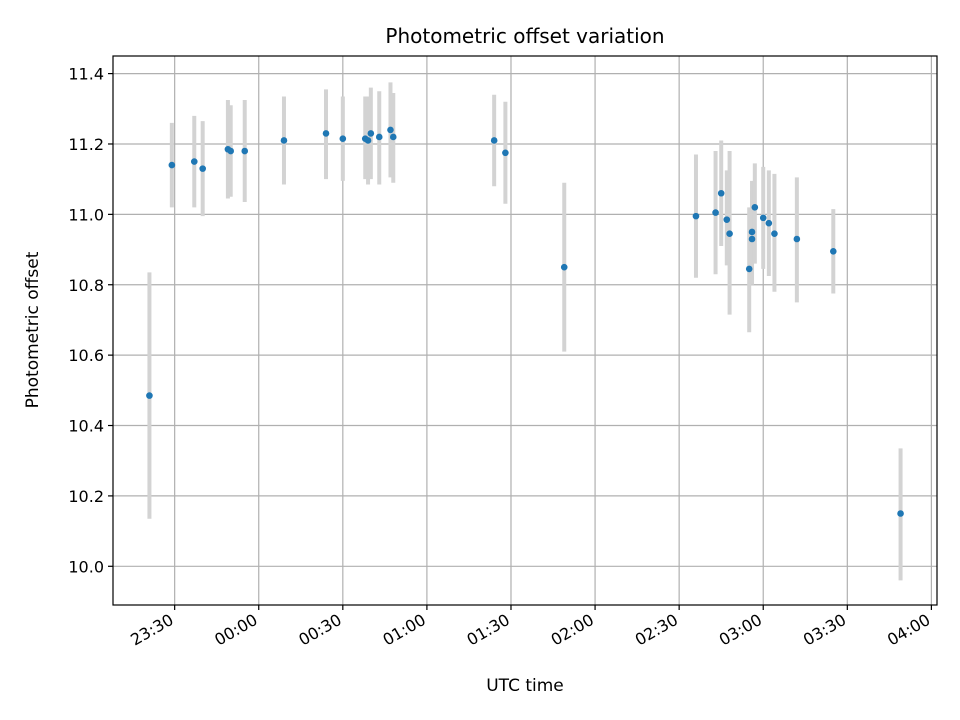  Describe the element at coordinates (86, 285) in the screenshot. I see `y-tick-label: 10.8` at that location.